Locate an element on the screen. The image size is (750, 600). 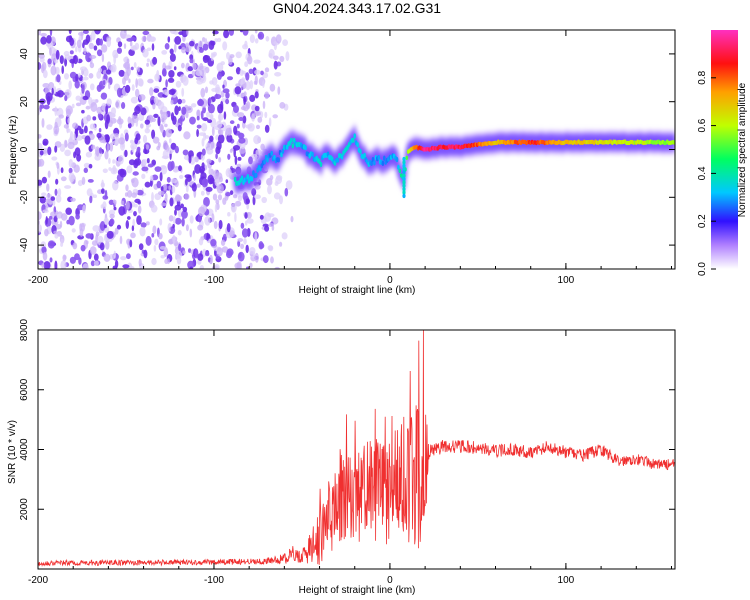
snr-xtick-label: -200 is located at coordinates (38, 580).